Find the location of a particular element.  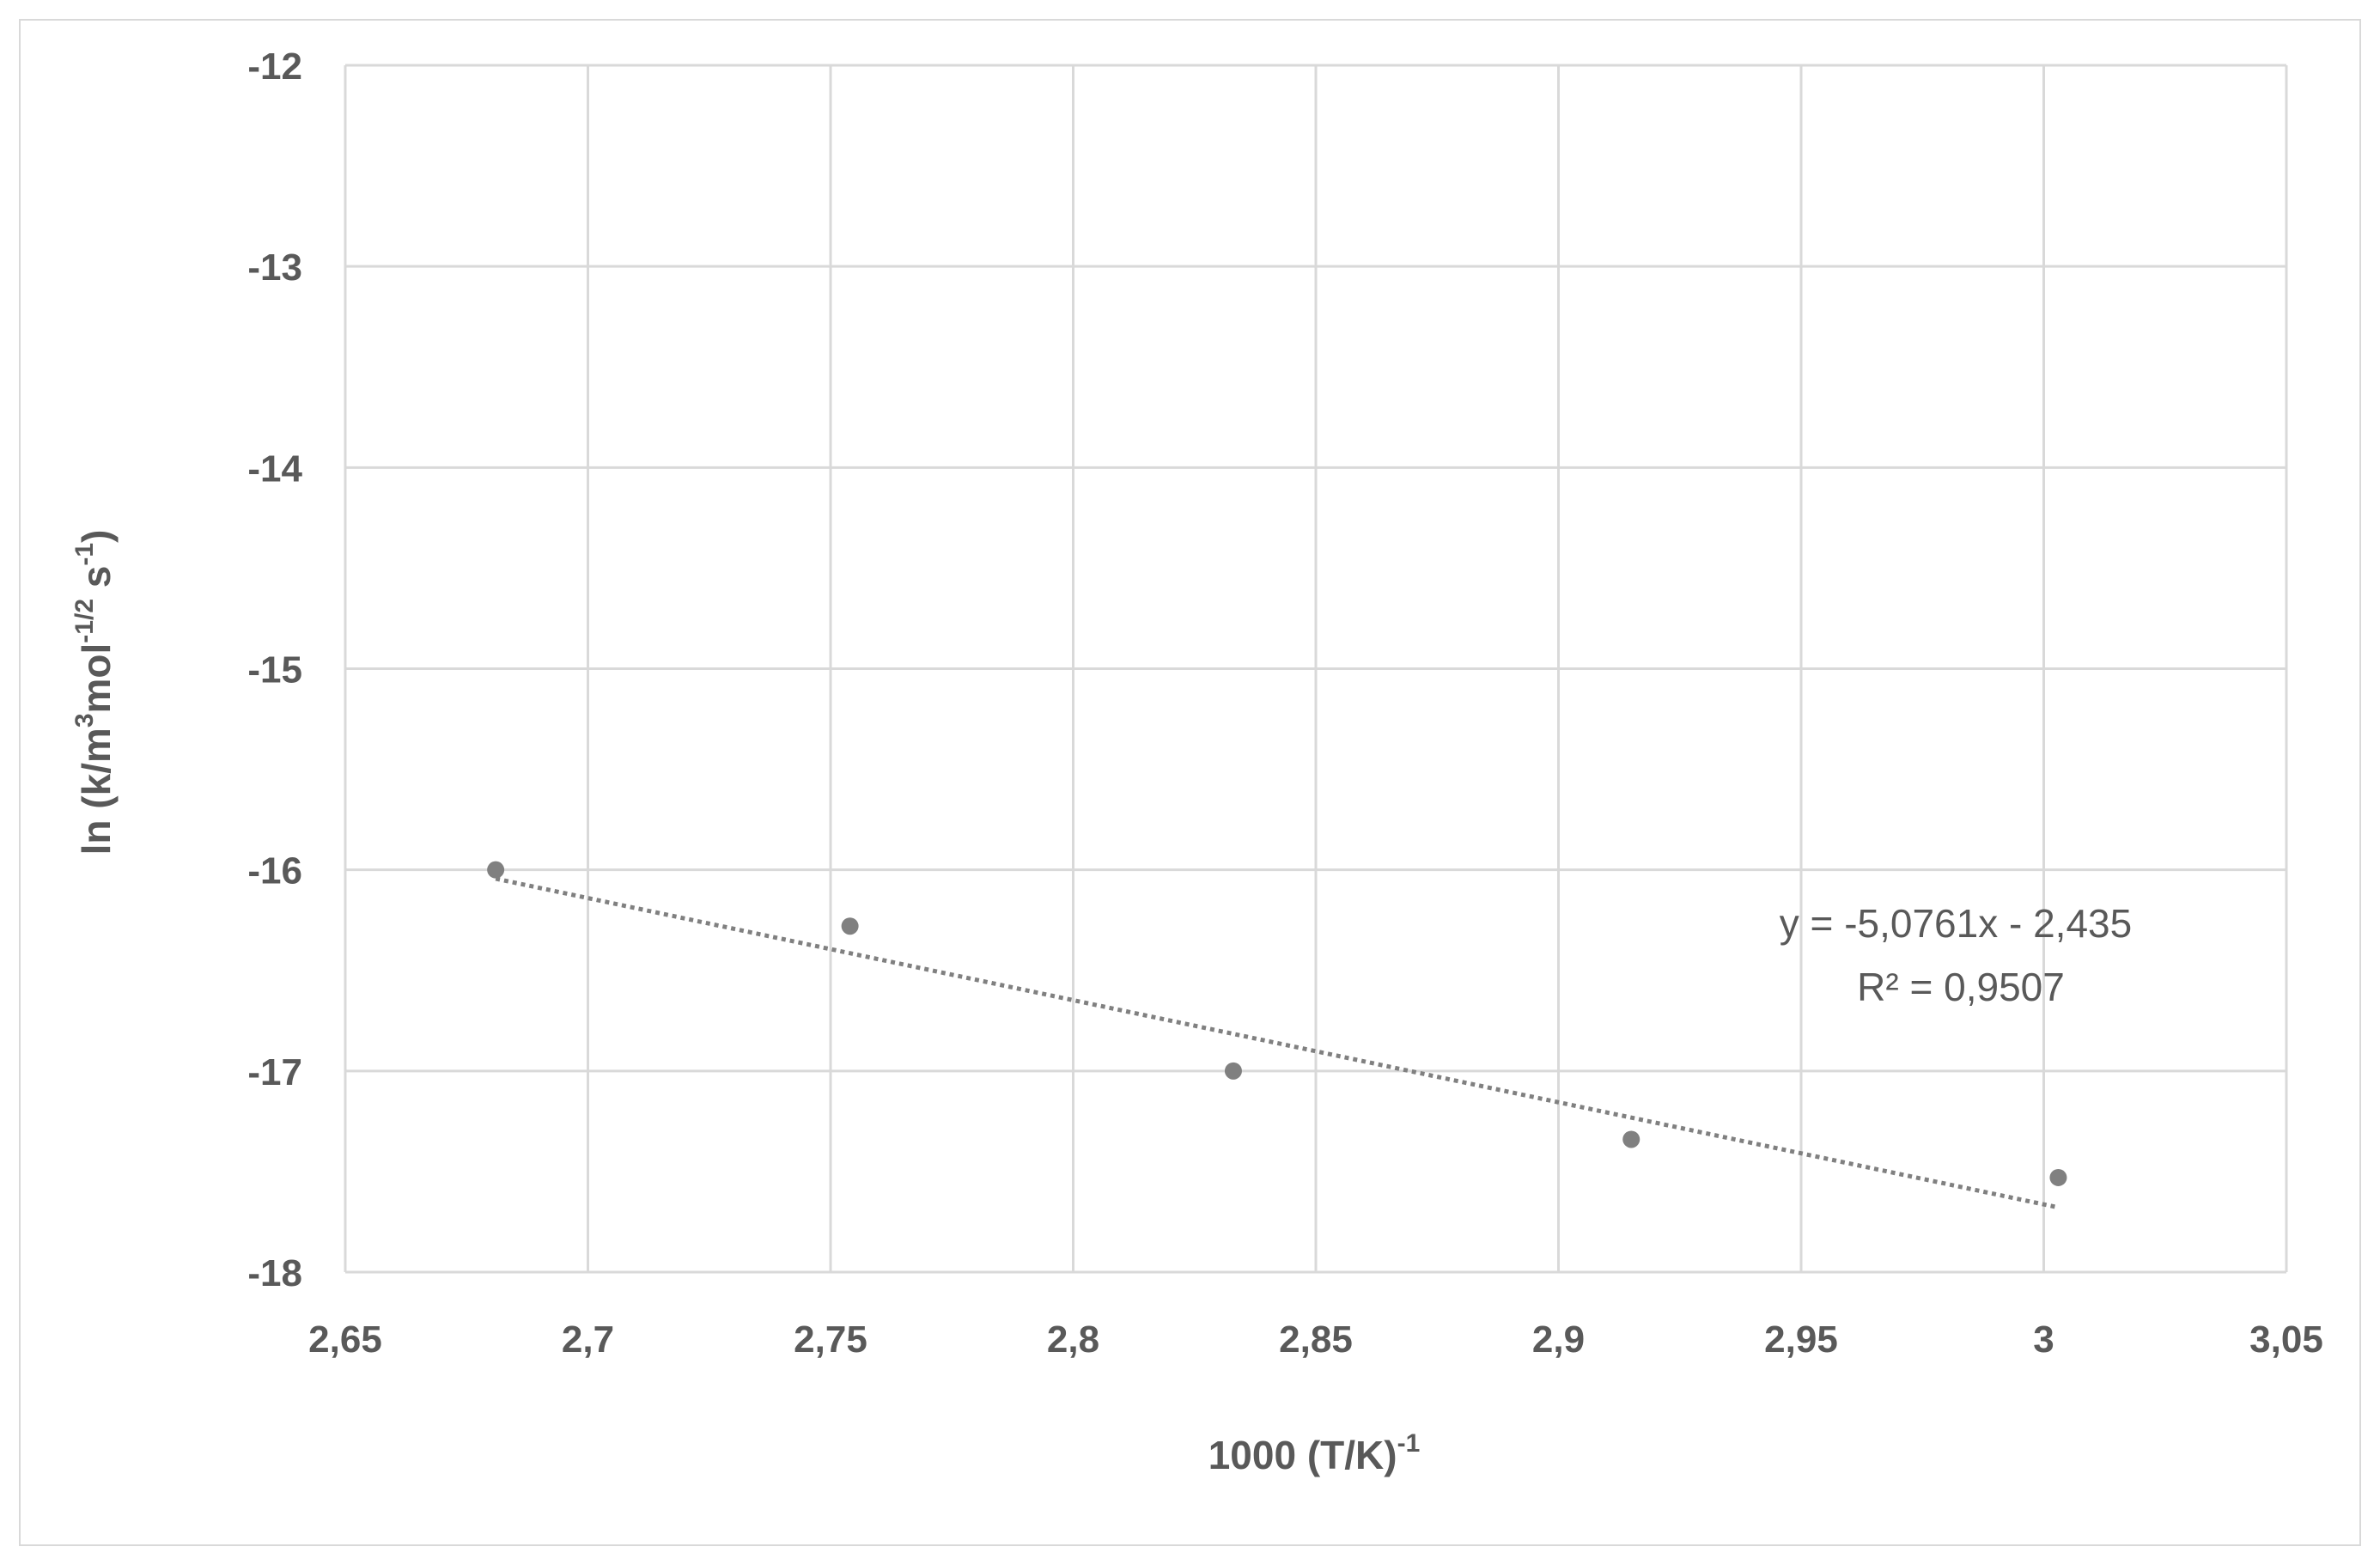

y-axis-title-post: ) is located at coordinates (97, 536).